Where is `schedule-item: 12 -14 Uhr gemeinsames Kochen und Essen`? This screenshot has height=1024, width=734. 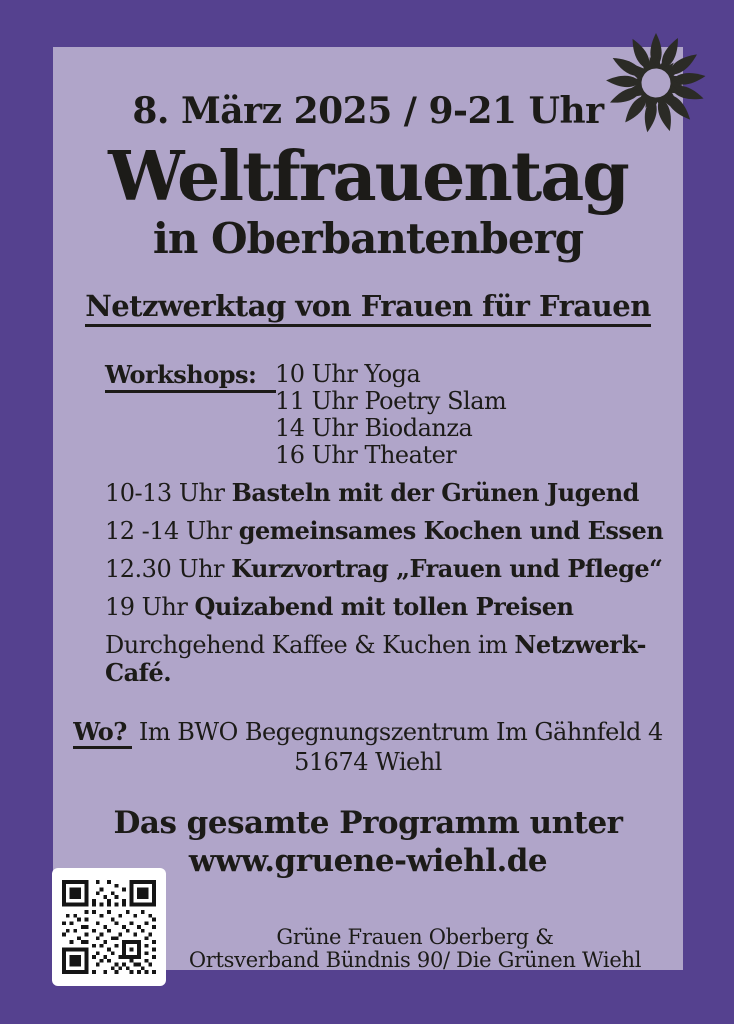
schedule-item: 12 -14 Uhr gemeinsames Kochen und Essen is located at coordinates (394, 531).